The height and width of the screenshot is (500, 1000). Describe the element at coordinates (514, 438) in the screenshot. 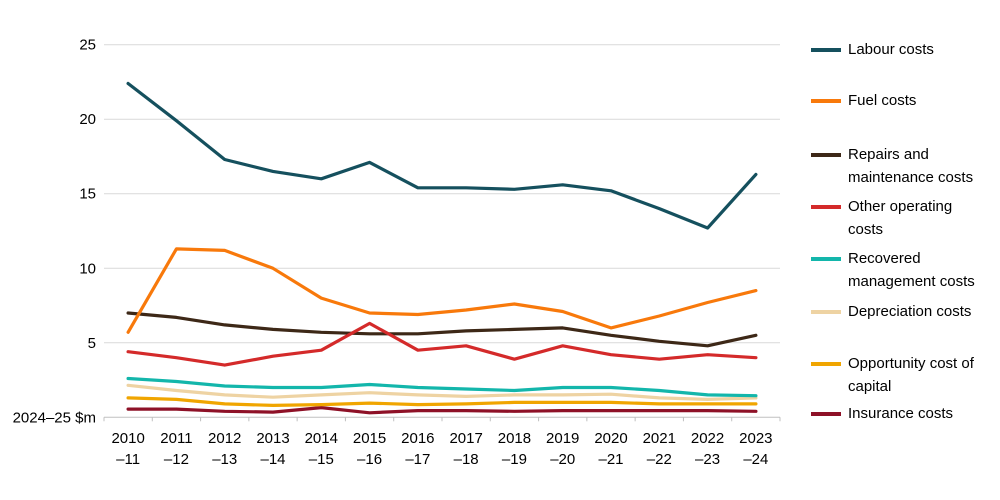

I see `x-tick-label-year: 2018` at that location.